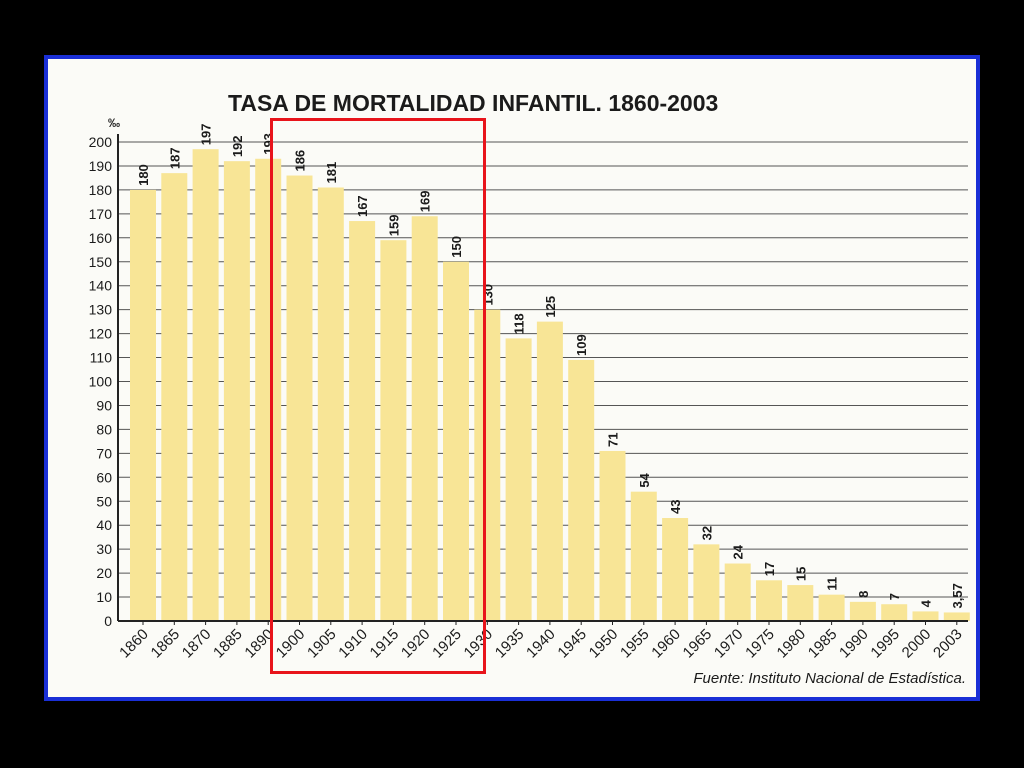 This screenshot has width=1024, height=768. Describe the element at coordinates (393, 225) in the screenshot. I see `value-label: 159` at that location.